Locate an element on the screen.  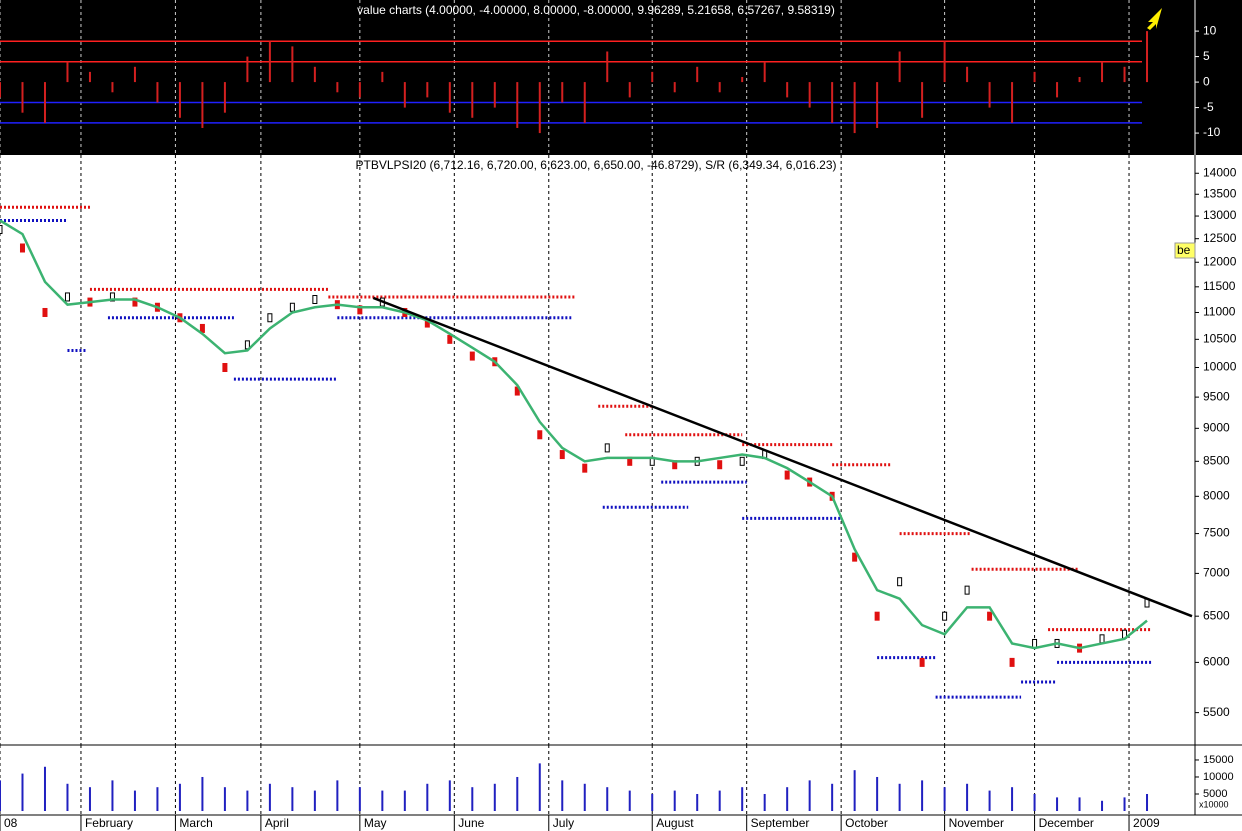
y-tick-label: 7000 is located at coordinates (1216, 573).